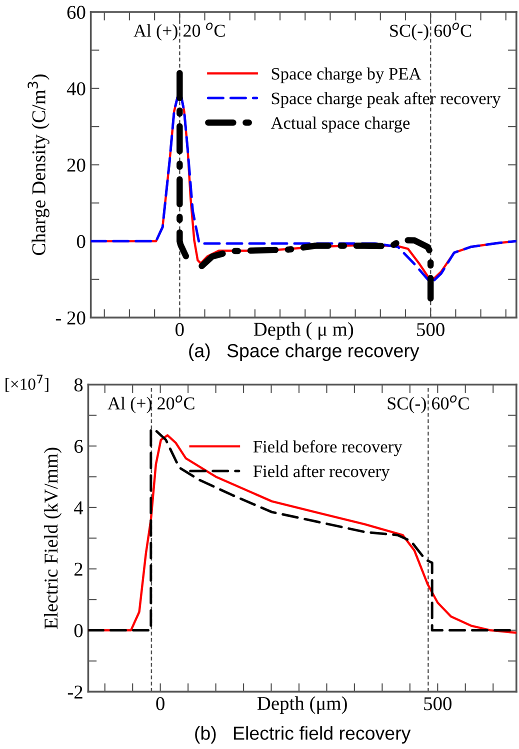  I want to click on text: (a) Space charge recovery, so click(304, 353).